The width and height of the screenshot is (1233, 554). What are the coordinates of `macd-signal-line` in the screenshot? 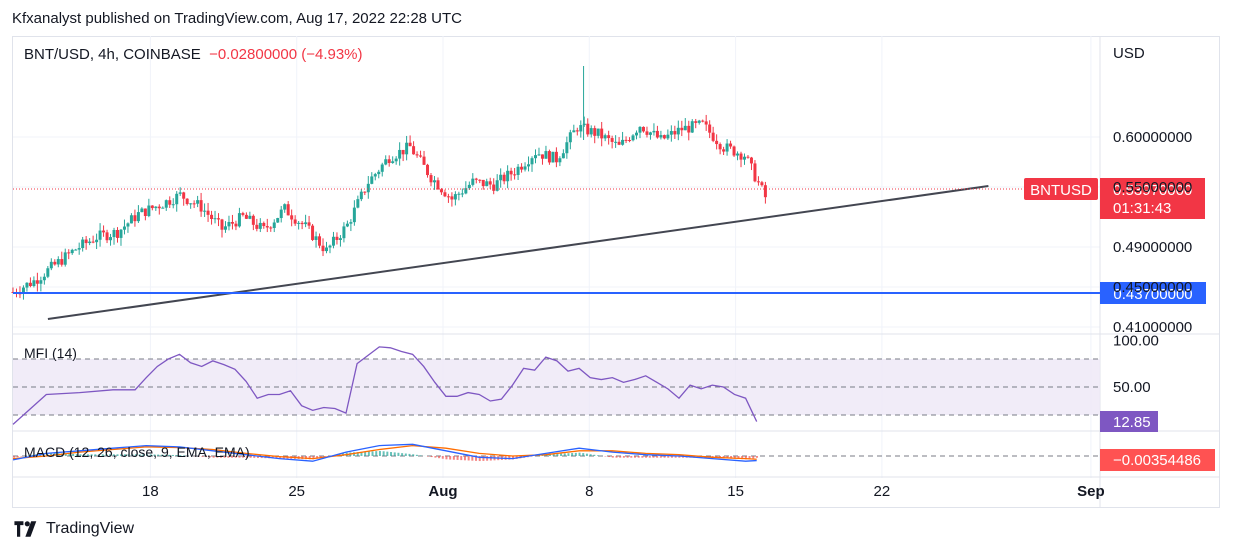 It's located at (384, 452).